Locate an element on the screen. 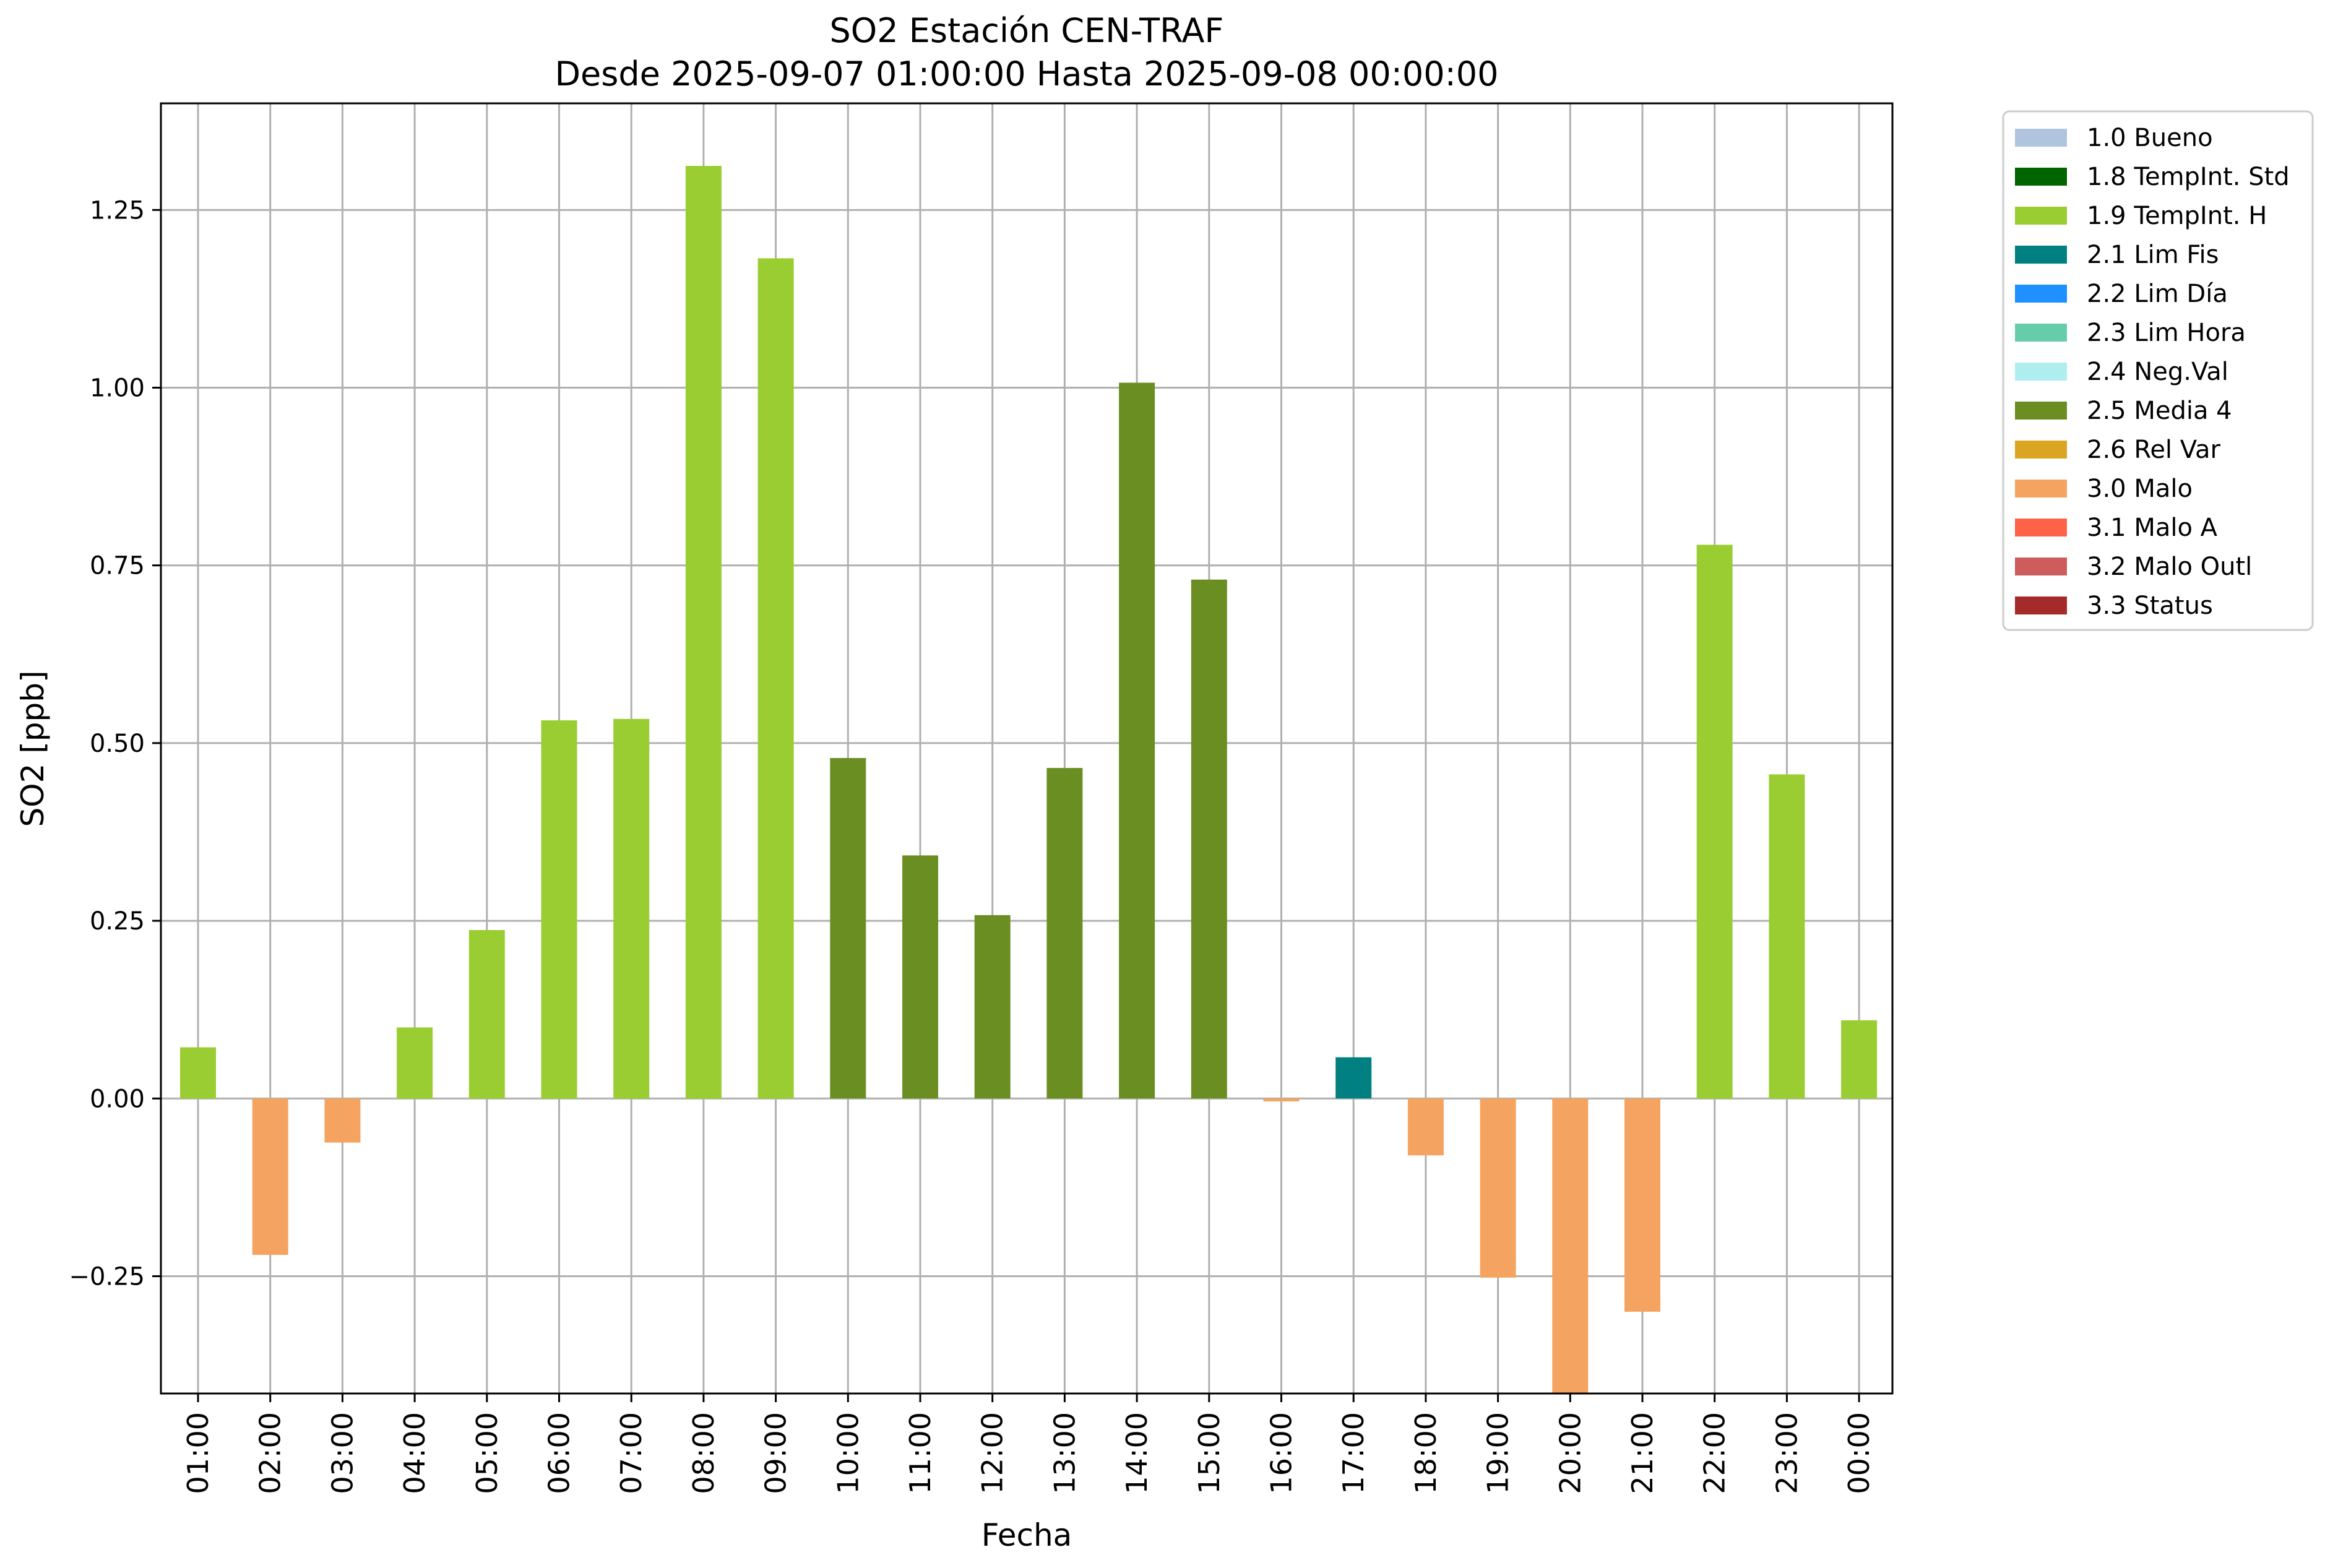  legend-label-2-5: 2.5 Media 4 is located at coordinates (2159, 411).